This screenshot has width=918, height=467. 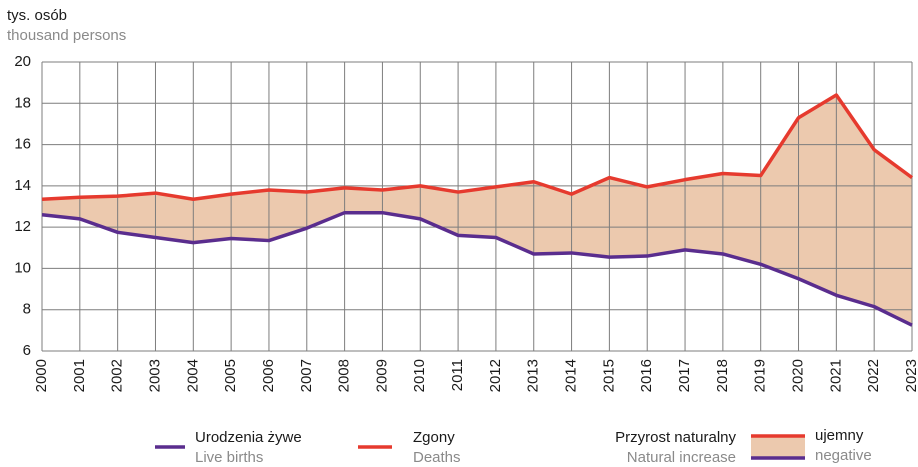 What do you see at coordinates (722, 375) in the screenshot?
I see `x-tick-label: 2018` at bounding box center [722, 375].